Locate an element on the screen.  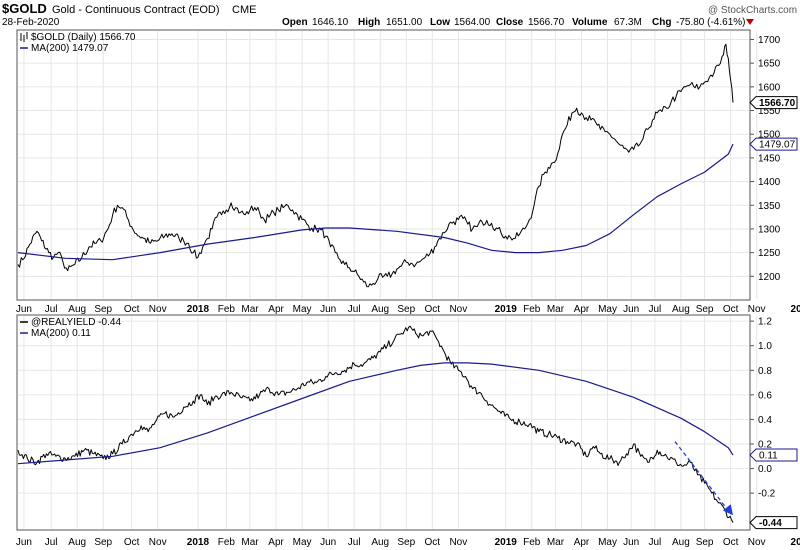
chart-description: Gold - Continuous Contract (EOD) is located at coordinates (136, 10).